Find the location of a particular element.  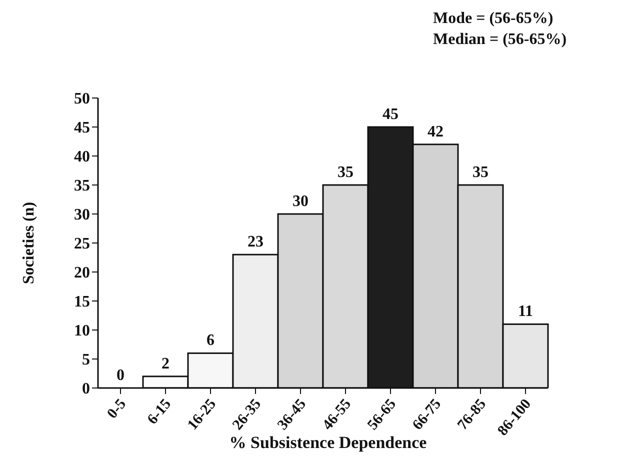

data-label: 2 is located at coordinates (166, 363).